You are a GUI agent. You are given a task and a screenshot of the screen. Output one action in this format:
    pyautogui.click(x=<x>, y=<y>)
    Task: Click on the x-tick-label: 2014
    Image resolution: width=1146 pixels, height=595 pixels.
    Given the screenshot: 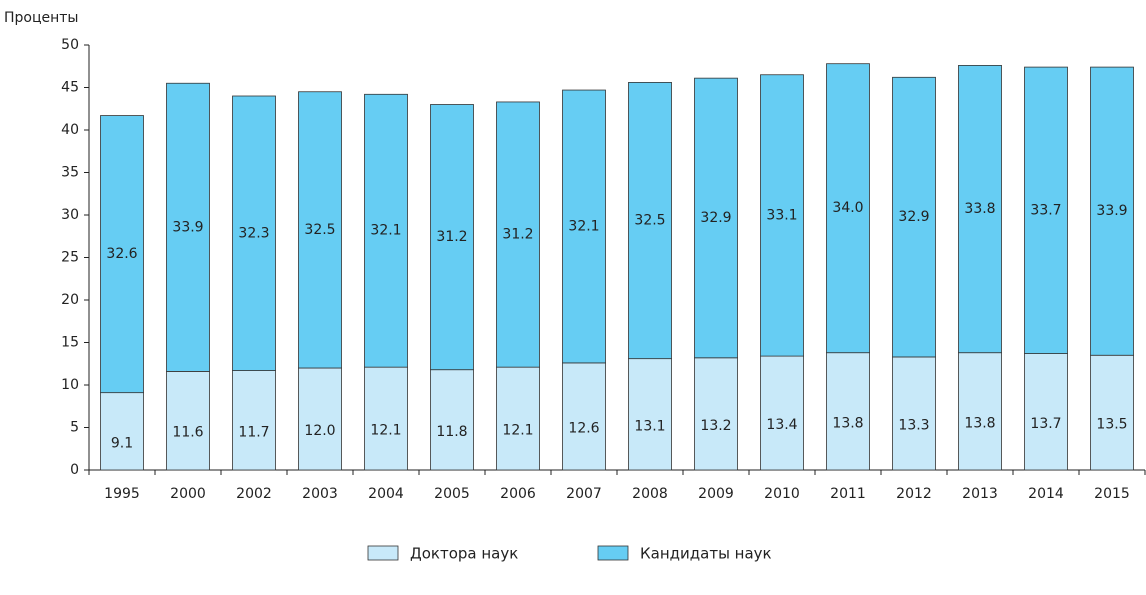 What is the action you would take?
    pyautogui.click(x=1046, y=494)
    